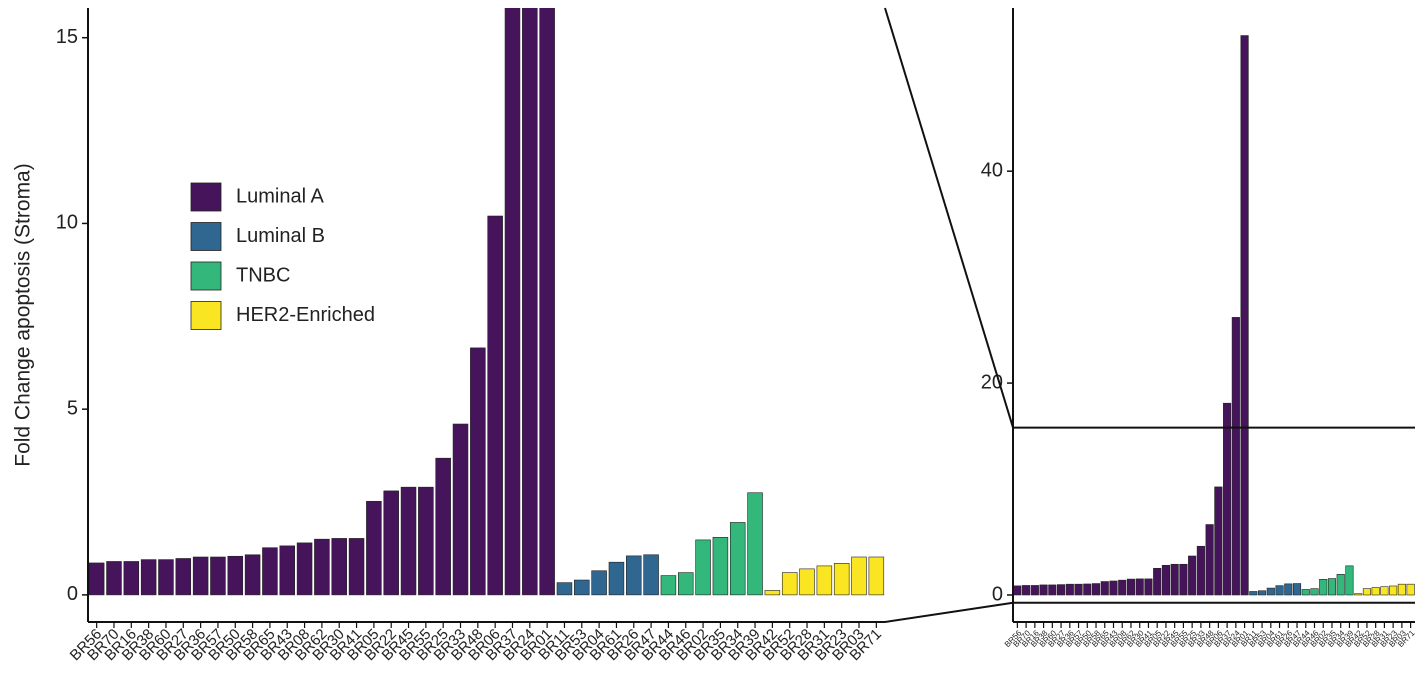  What do you see at coordinates (263, 275) in the screenshot?
I see `legend-label: TNBC` at bounding box center [263, 275].